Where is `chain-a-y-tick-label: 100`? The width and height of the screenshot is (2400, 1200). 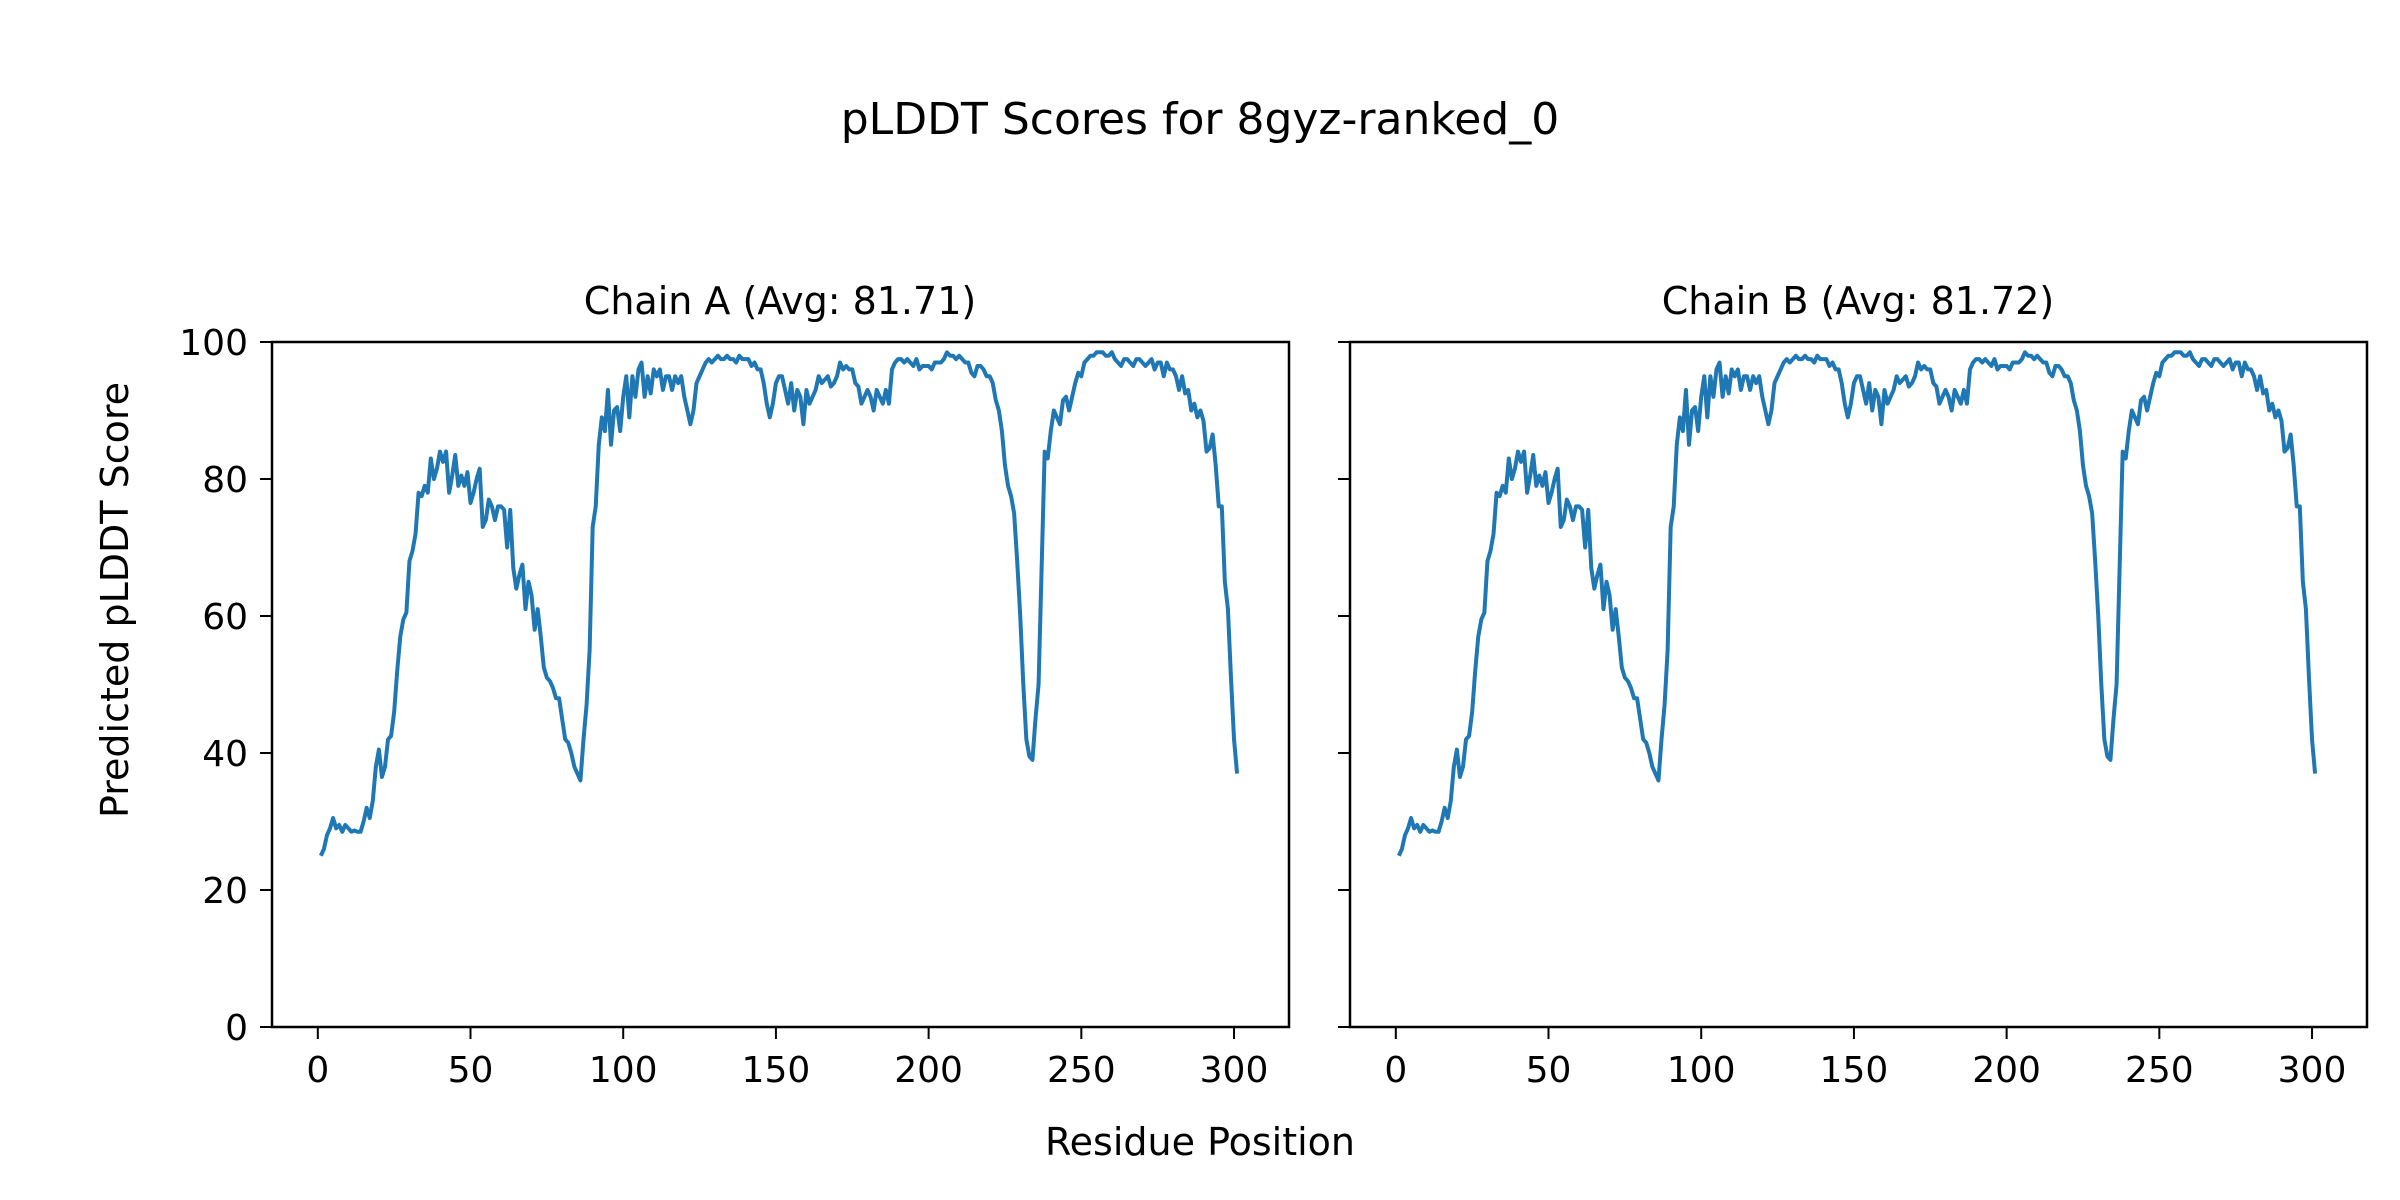 chain-a-y-tick-label: 100 is located at coordinates (213, 343).